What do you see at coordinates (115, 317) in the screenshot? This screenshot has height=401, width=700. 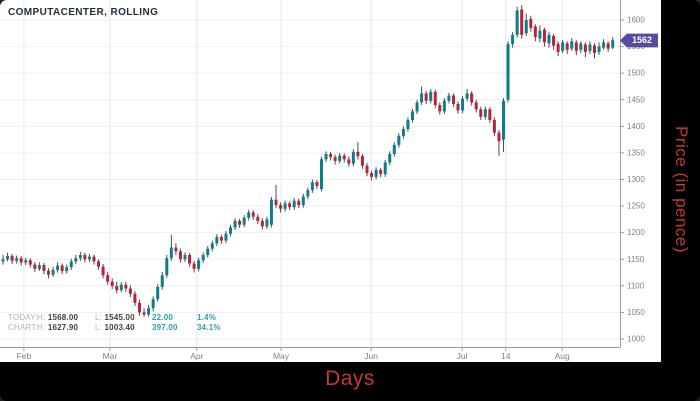 I see `today-low: L: 1545.00` at bounding box center [115, 317].